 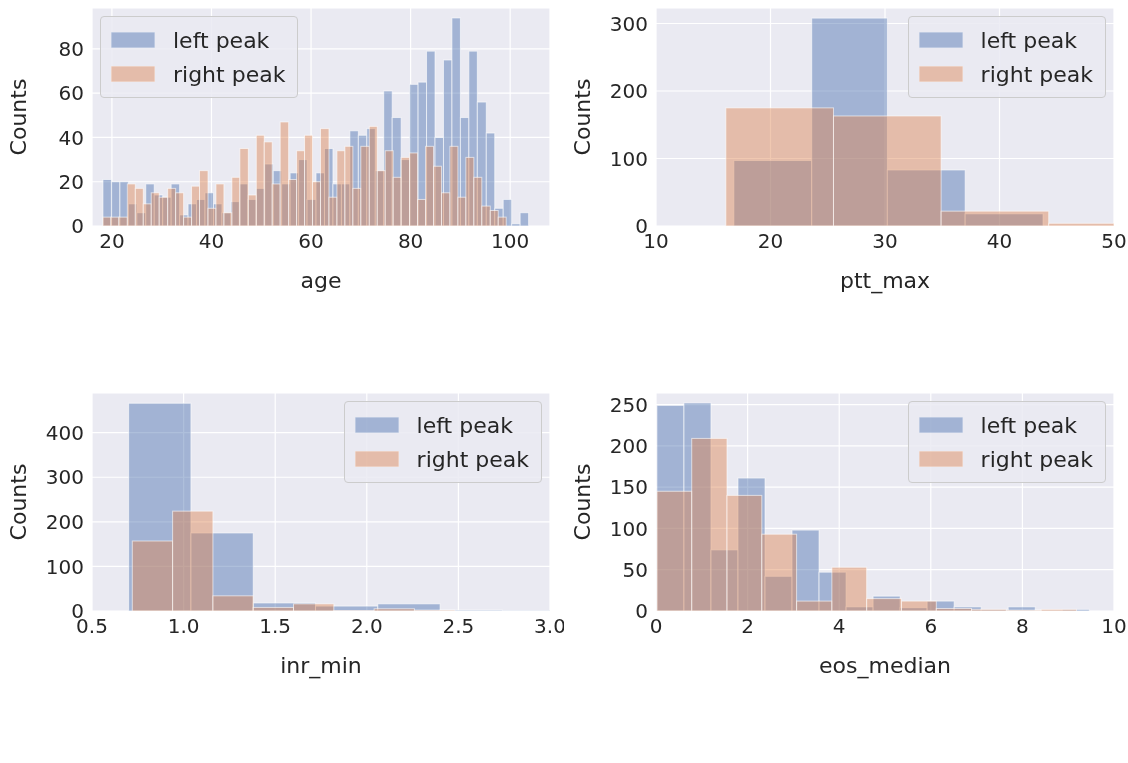 I want to click on x-tick-label: 8, so click(x=1022, y=626).